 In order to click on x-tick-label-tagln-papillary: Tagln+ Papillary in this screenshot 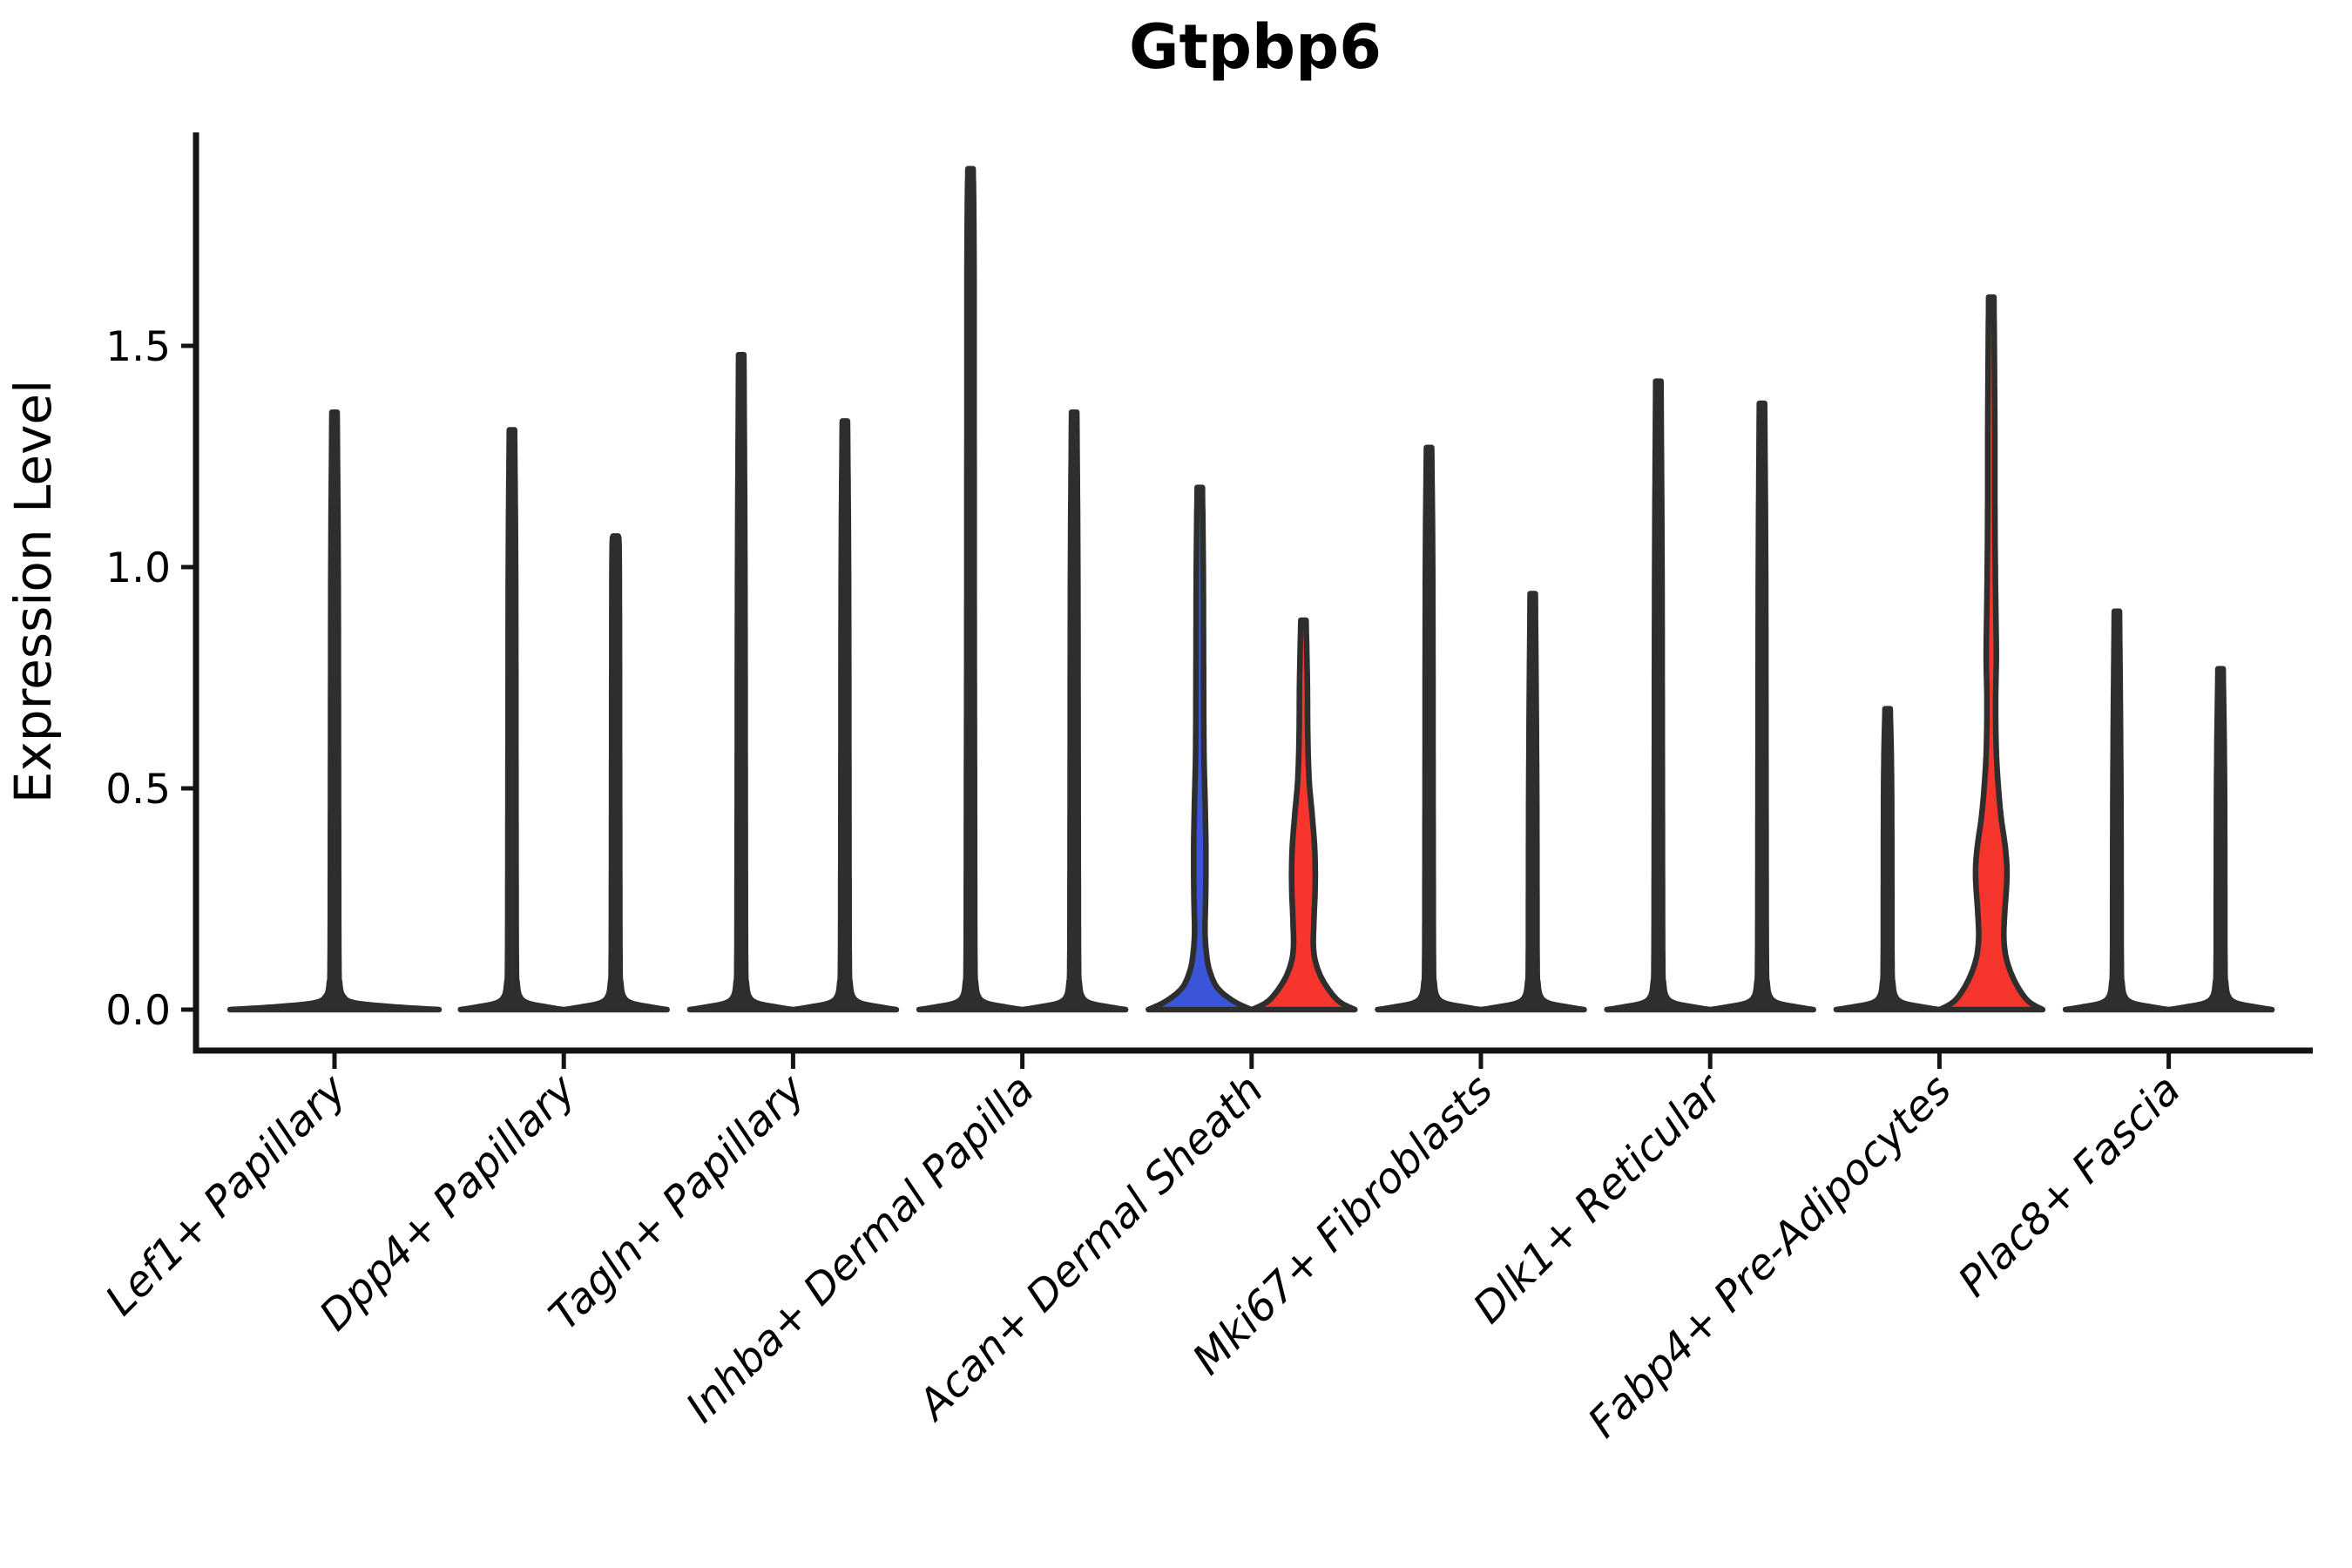, I will do `click(677, 1202)`.